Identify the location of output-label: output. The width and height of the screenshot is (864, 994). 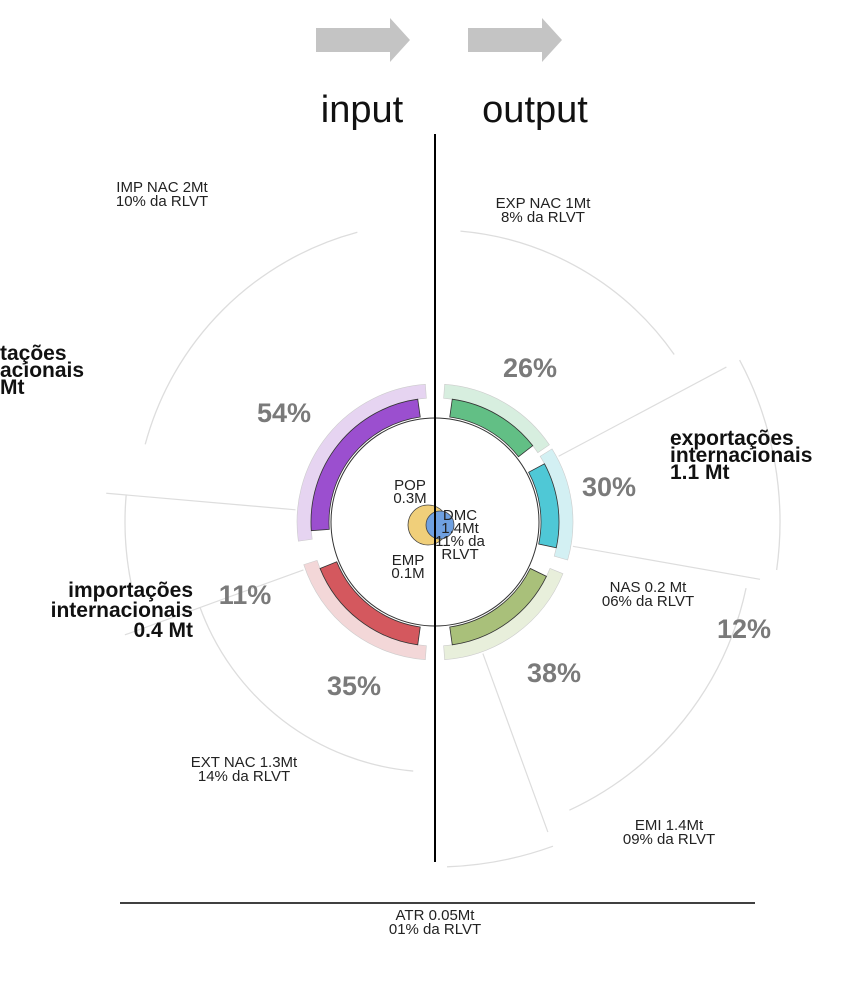
(535, 110).